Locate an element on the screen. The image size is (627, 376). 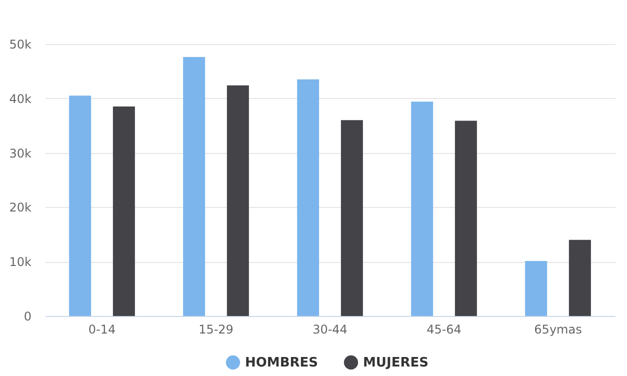
x-tick-label: 30-44 is located at coordinates (330, 329).